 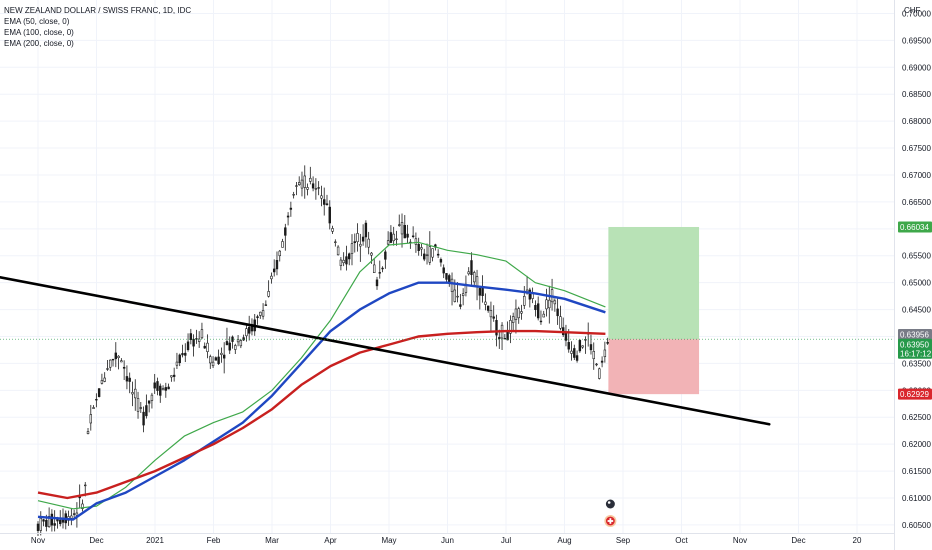 I want to click on target-price-badge-label: 0.66034, so click(x=914, y=227).